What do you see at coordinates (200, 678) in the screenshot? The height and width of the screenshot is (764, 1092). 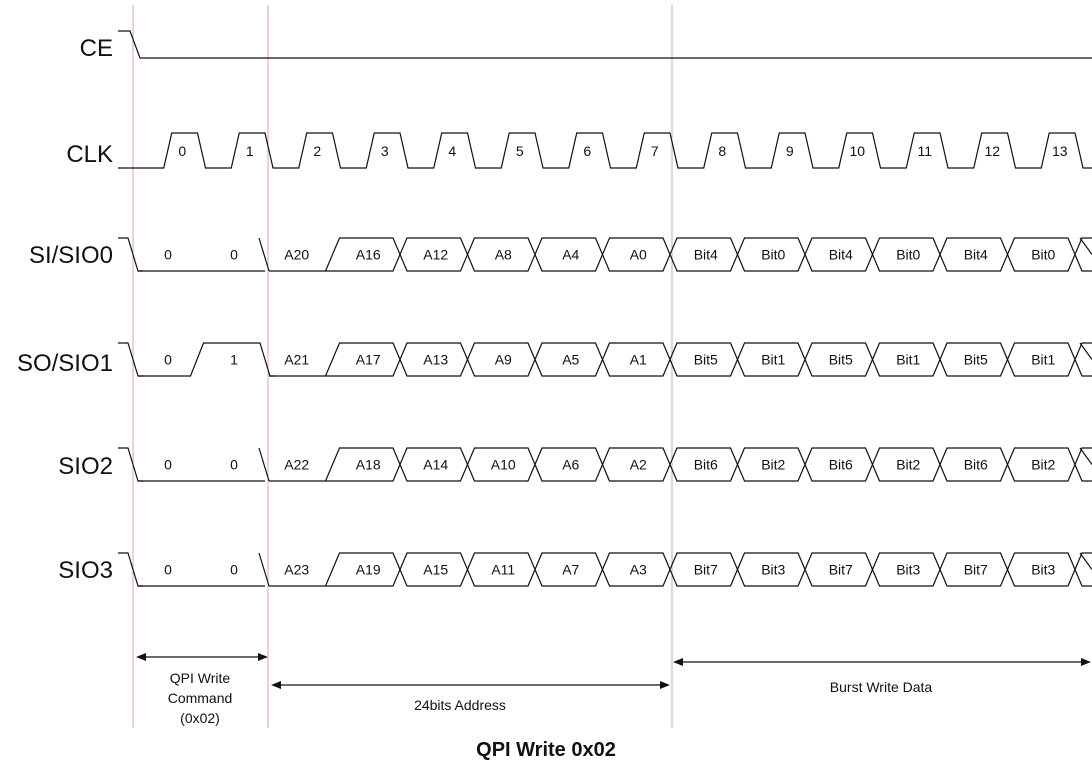 I see `command-label-line1: QPI Write` at bounding box center [200, 678].